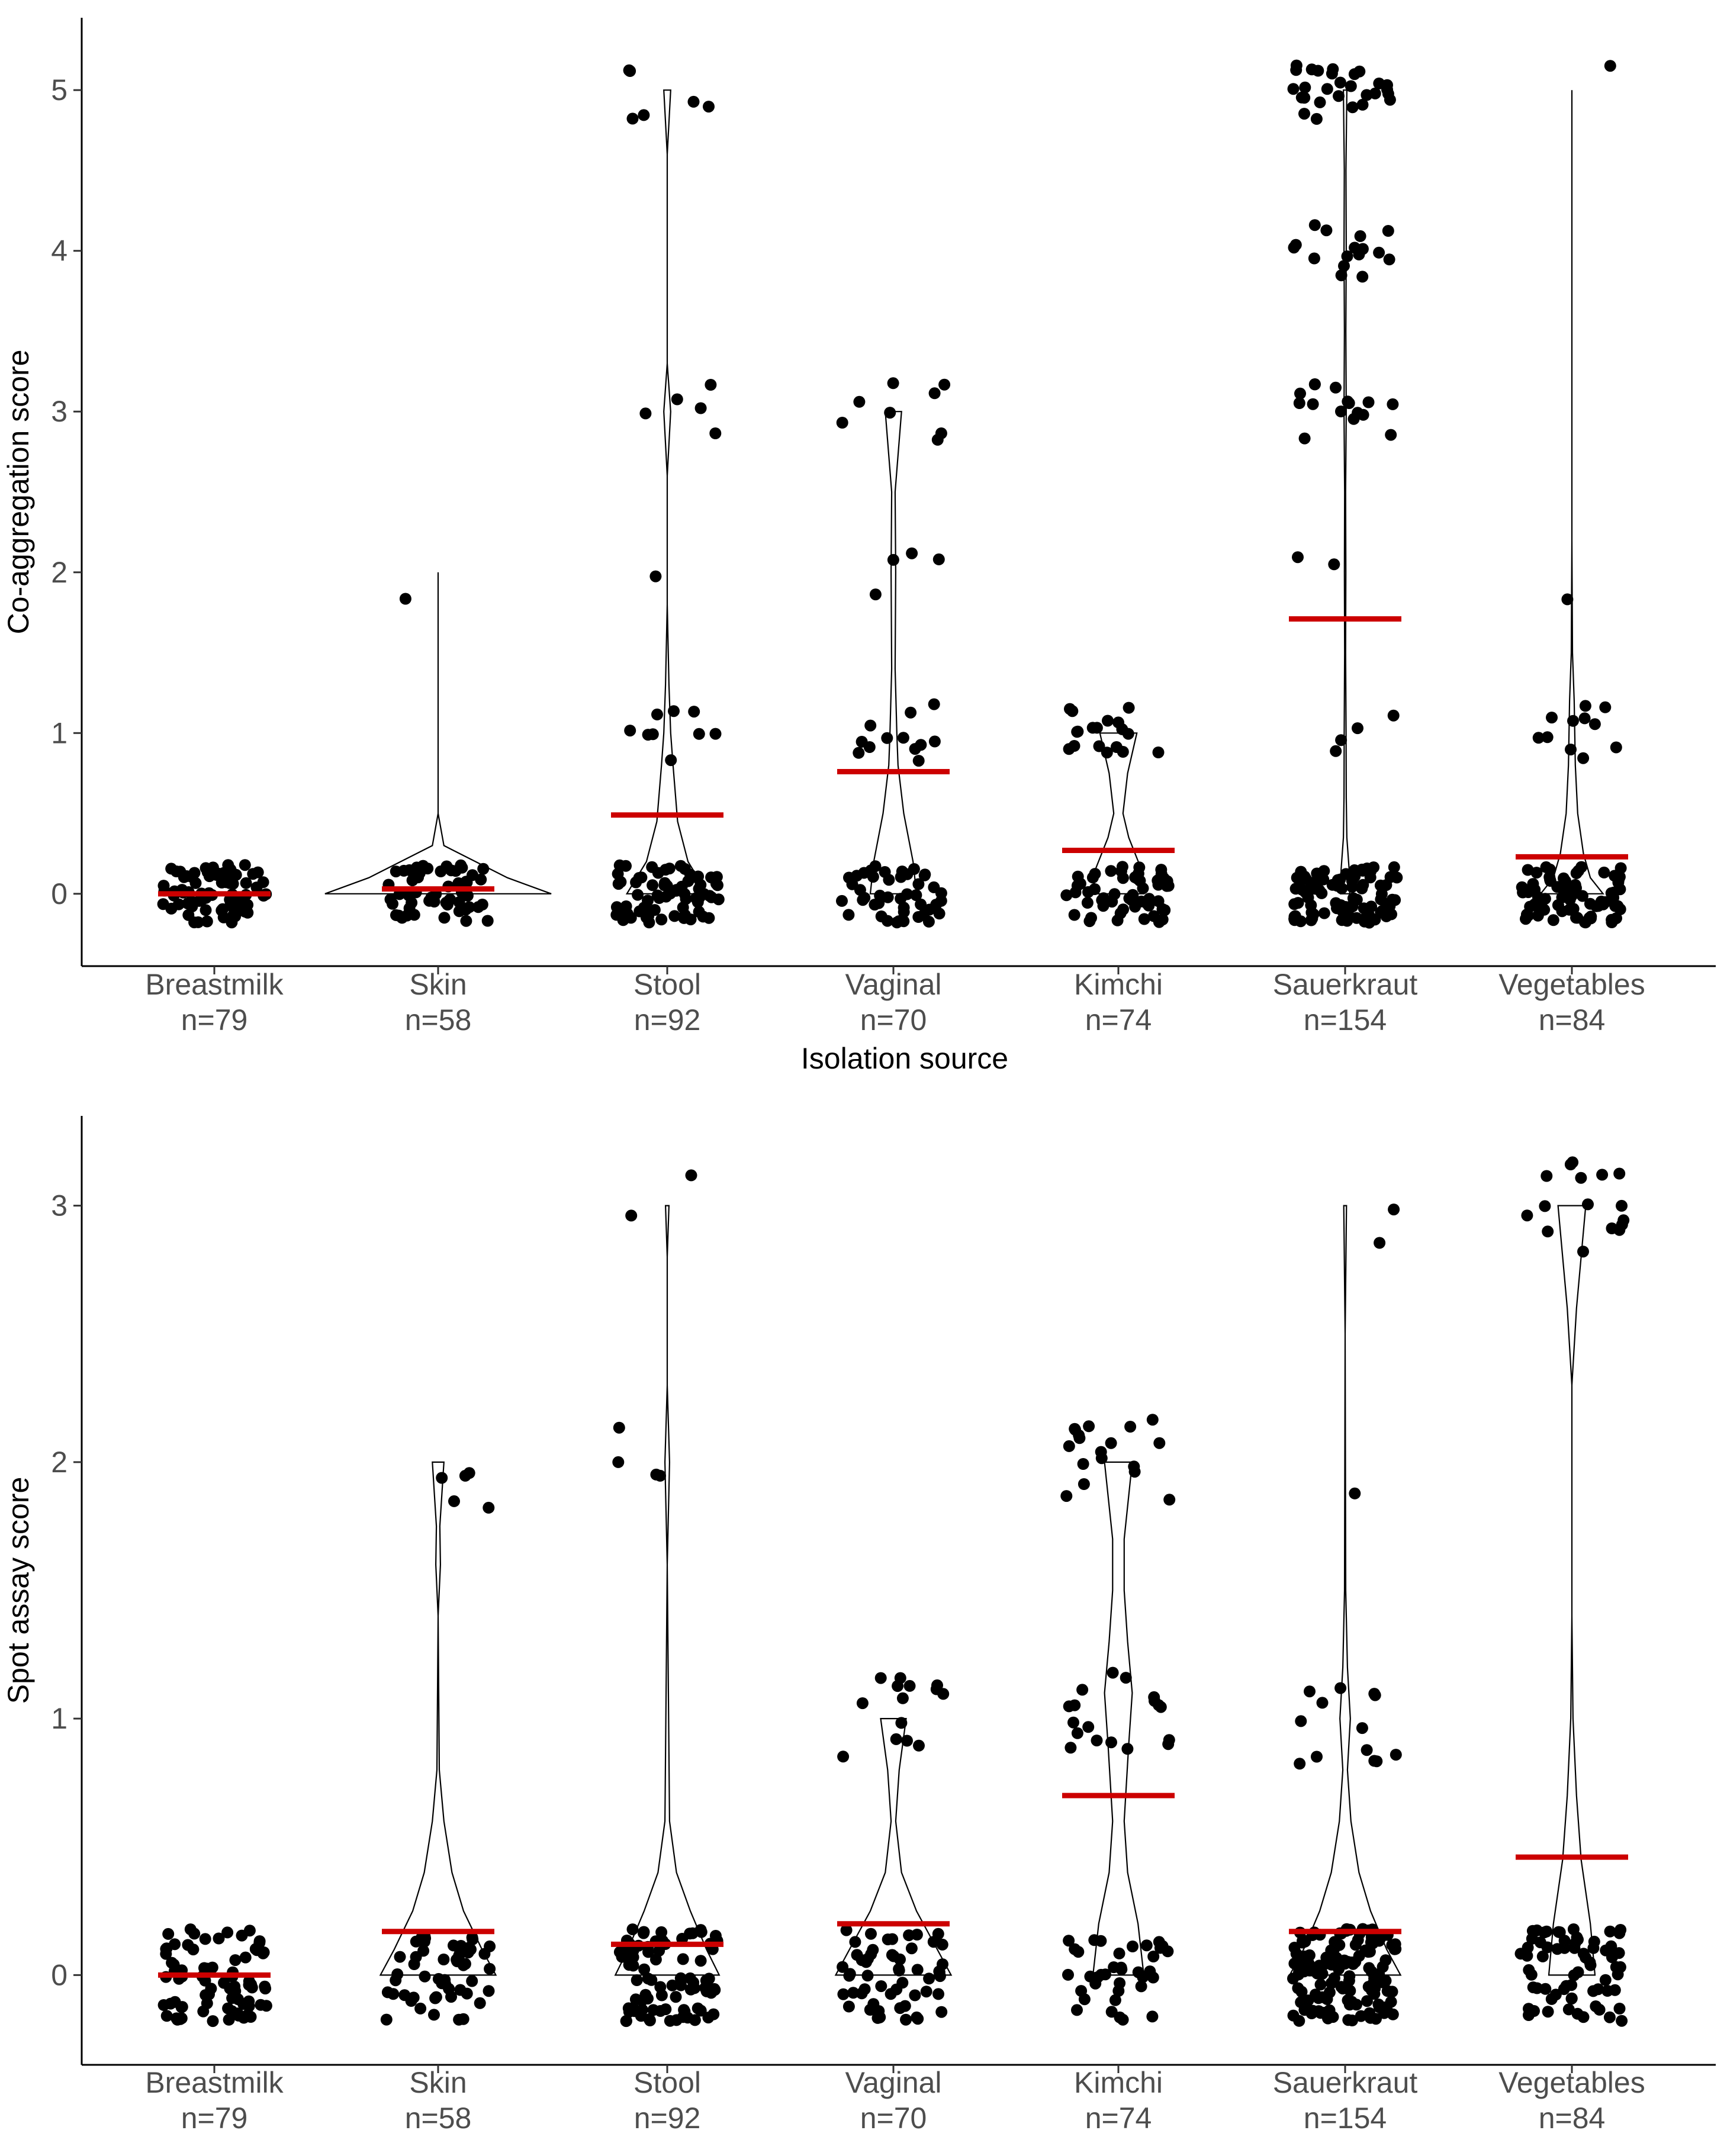  I want to click on x-tick-label: Vegetables, so click(1571, 2082).